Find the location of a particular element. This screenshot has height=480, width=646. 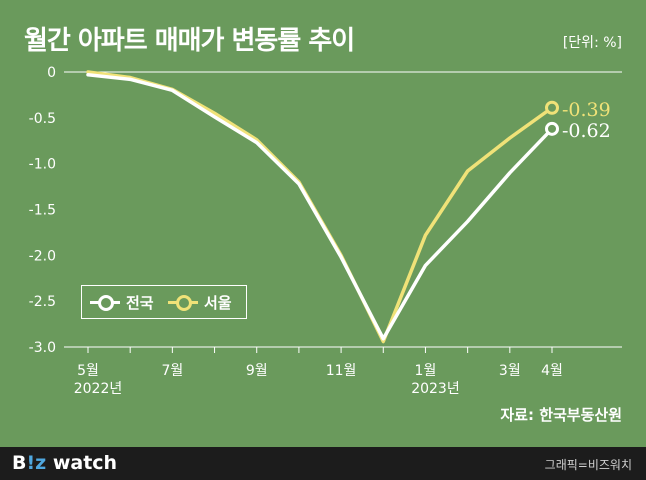

x-year-label: 2022년 is located at coordinates (98, 389).